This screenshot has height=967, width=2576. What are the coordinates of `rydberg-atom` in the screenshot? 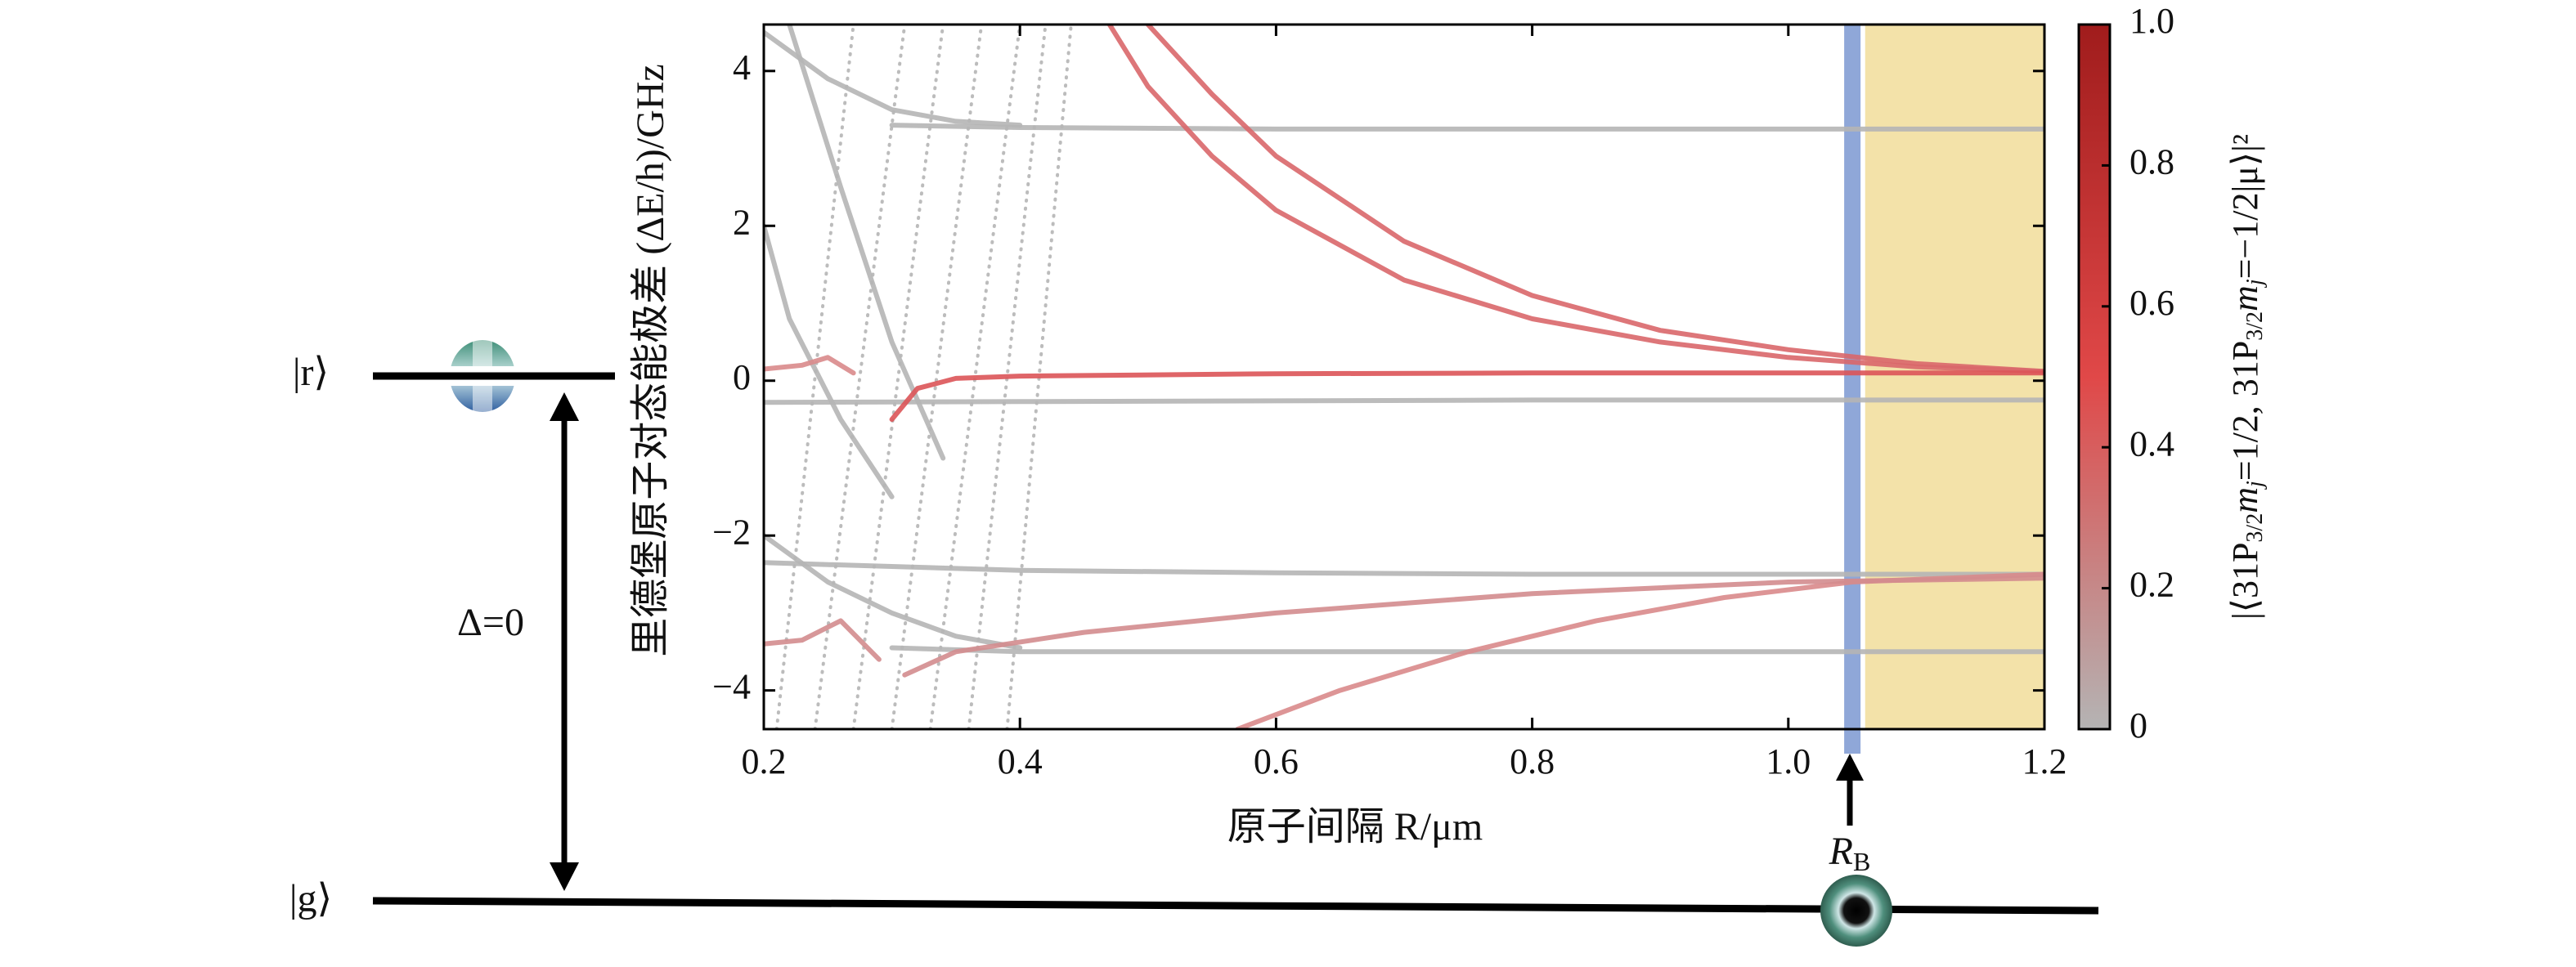 It's located at (494, 377).